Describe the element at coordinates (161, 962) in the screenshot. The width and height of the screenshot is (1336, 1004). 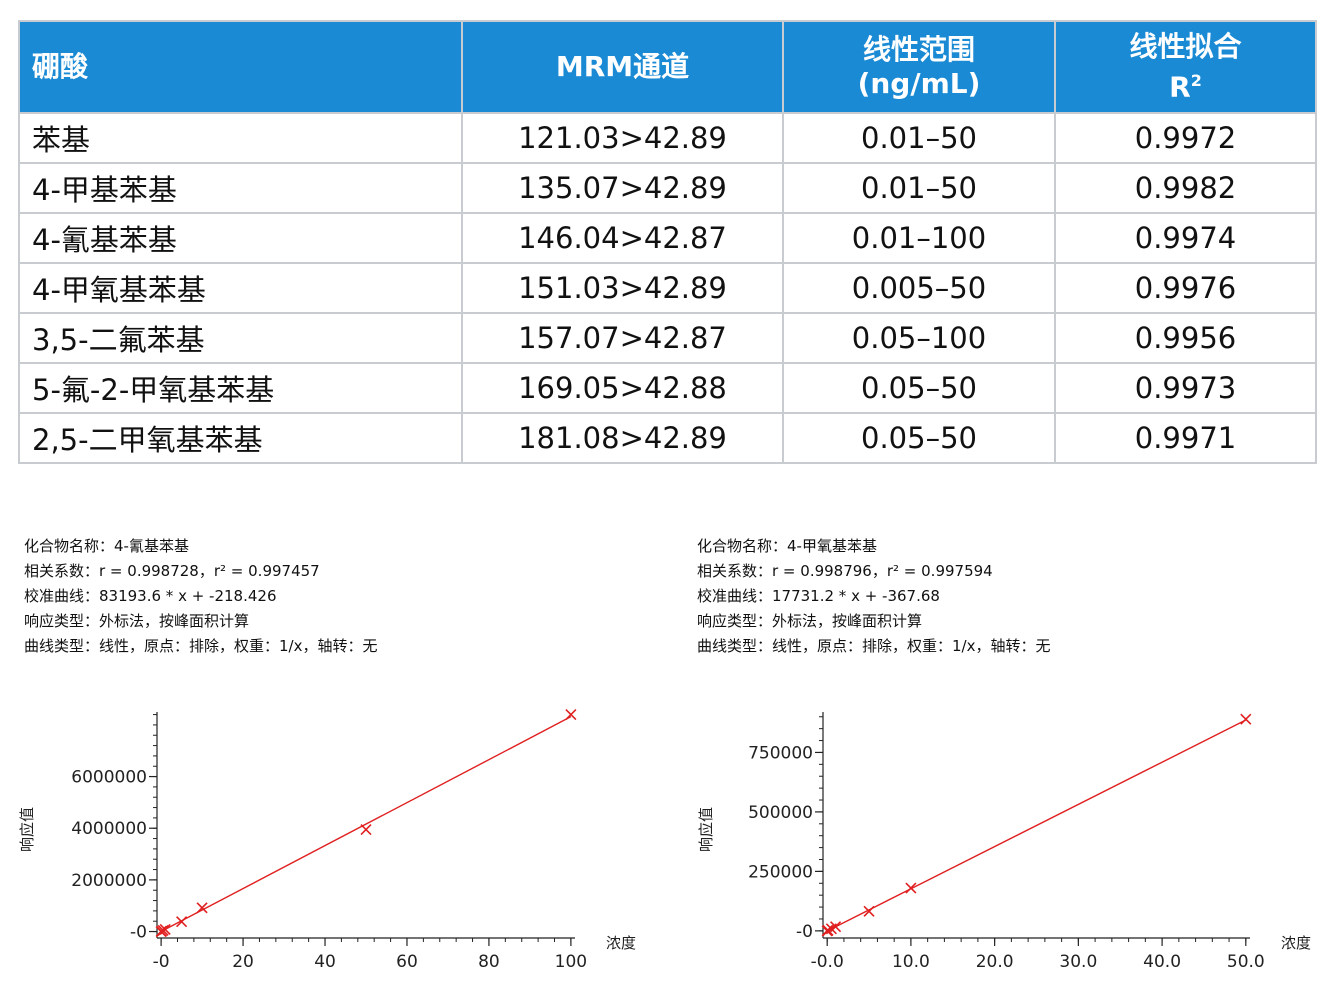
I see `x-tick-label: -0` at that location.